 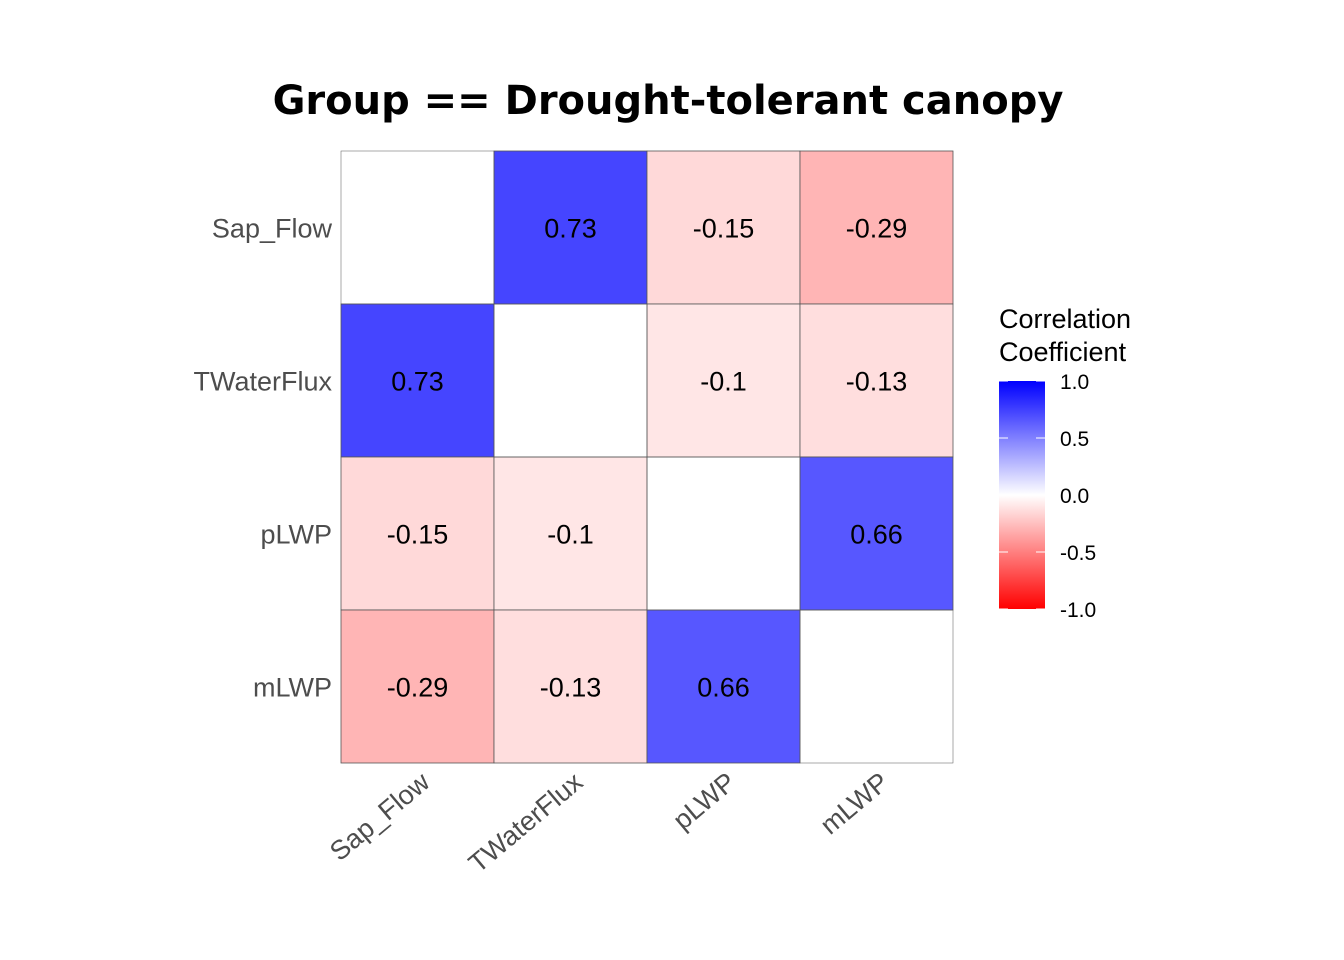 I want to click on y-tick-label: pLWP, so click(x=296, y=535).